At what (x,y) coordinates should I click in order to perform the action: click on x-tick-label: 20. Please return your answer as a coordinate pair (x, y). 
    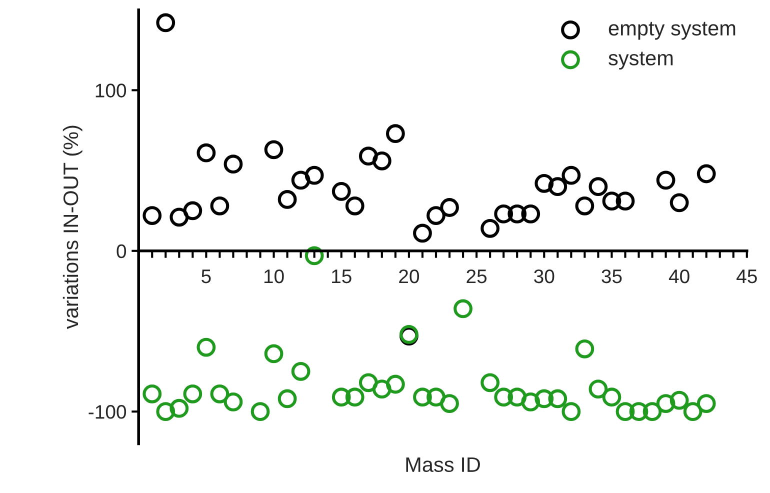
    Looking at the image, I should click on (409, 276).